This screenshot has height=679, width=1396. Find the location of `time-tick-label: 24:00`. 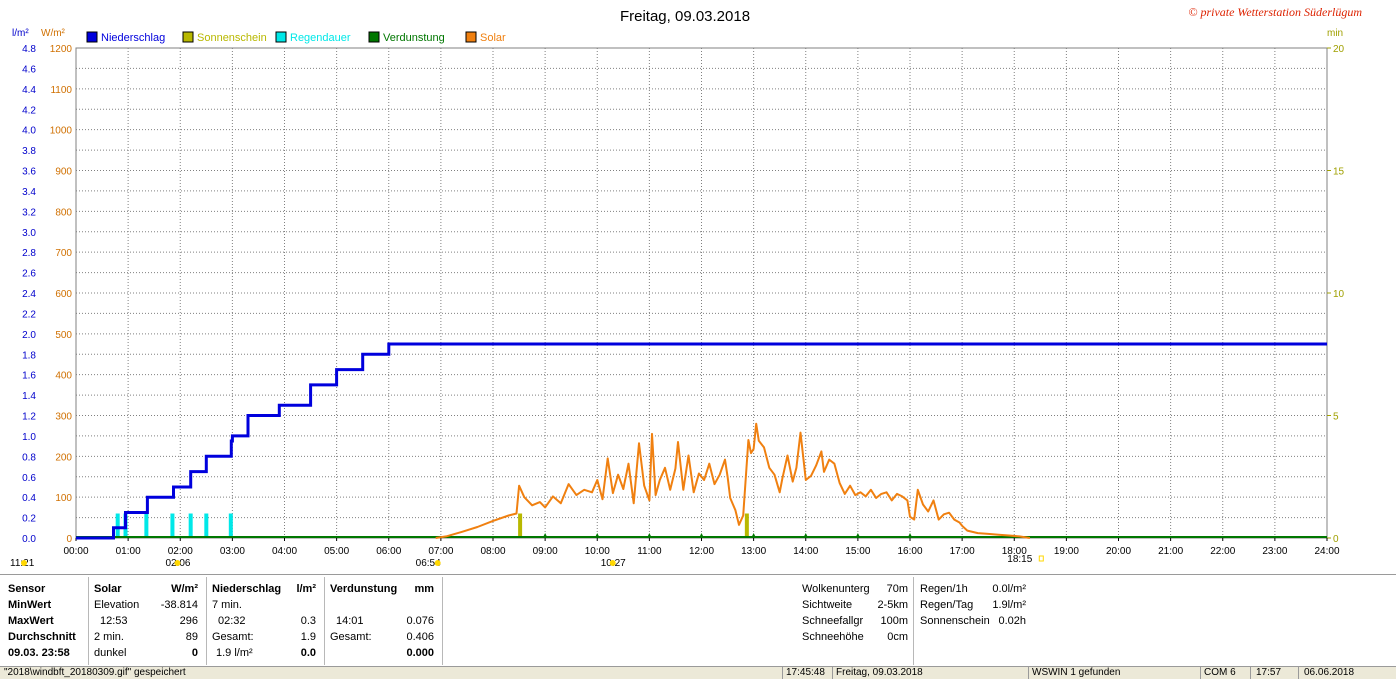

time-tick-label: 24:00 is located at coordinates (1326, 551).